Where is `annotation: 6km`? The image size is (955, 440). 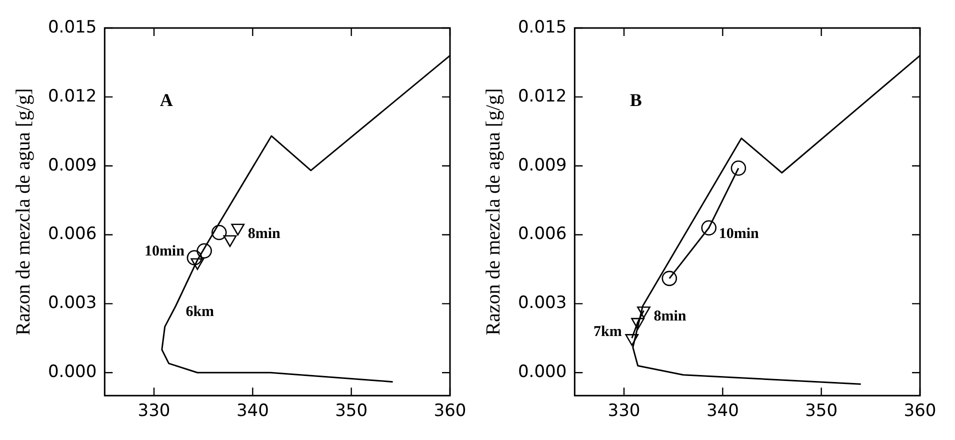
annotation: 6km is located at coordinates (200, 312).